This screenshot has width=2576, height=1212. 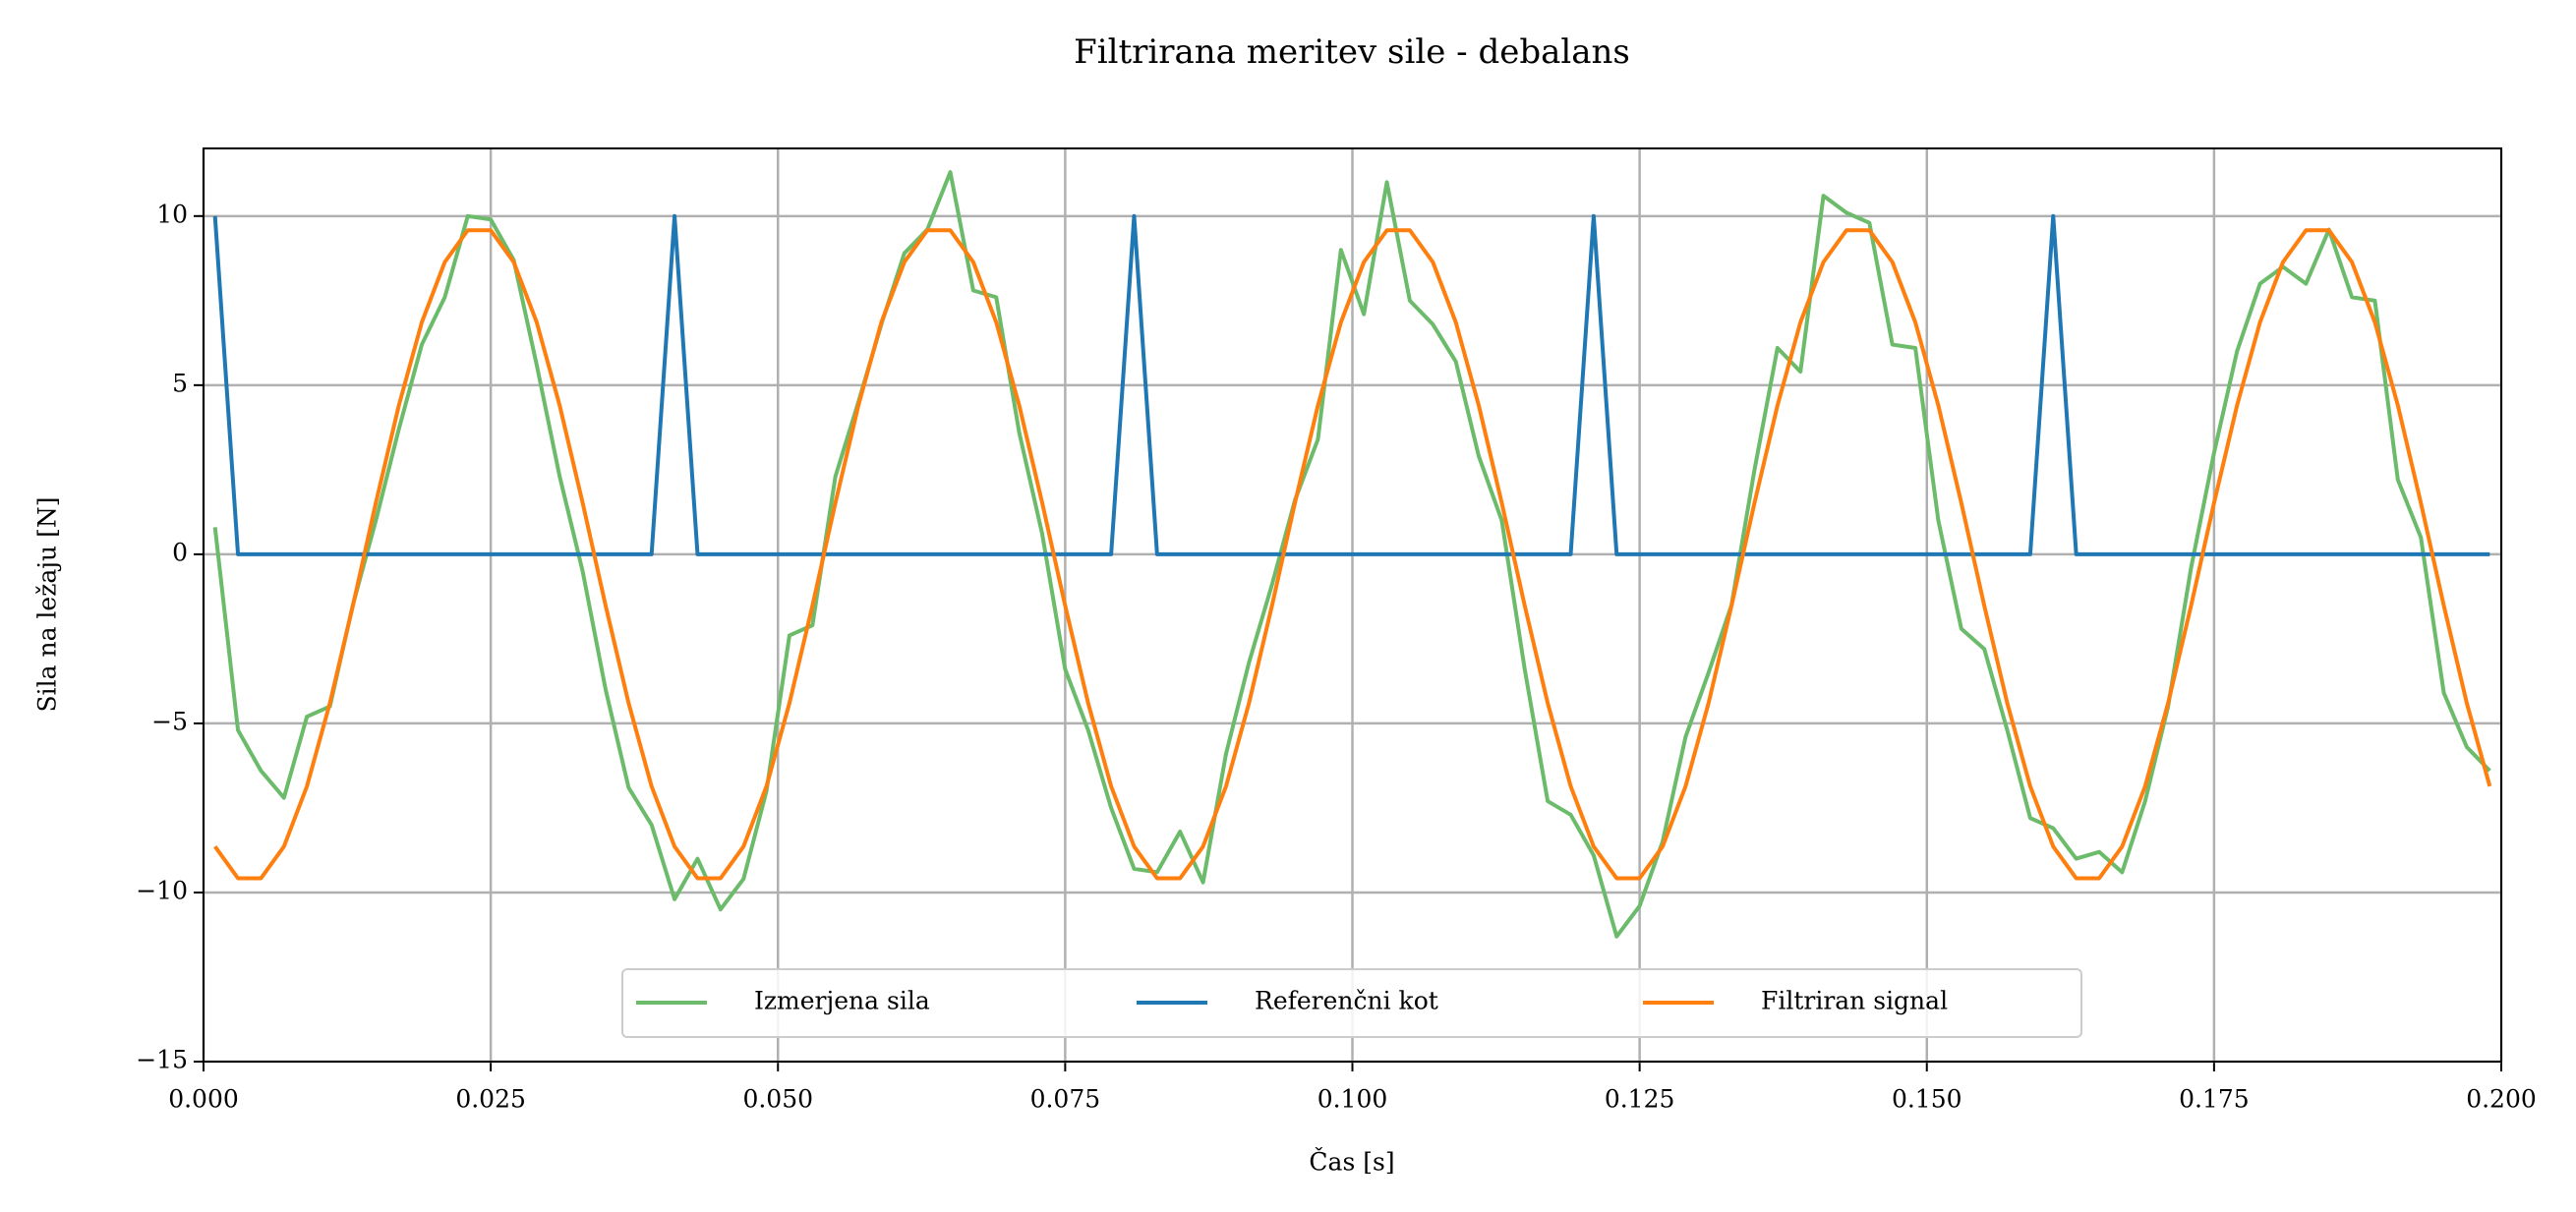 What do you see at coordinates (1352, 52) in the screenshot?
I see `chart-title: Filtrirana meritev sile - debalans` at bounding box center [1352, 52].